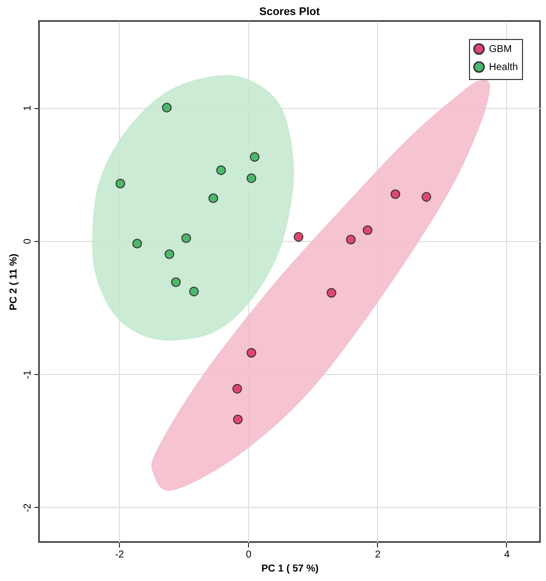  Describe the element at coordinates (500, 49) in the screenshot. I see `legend-label: GBM` at that location.